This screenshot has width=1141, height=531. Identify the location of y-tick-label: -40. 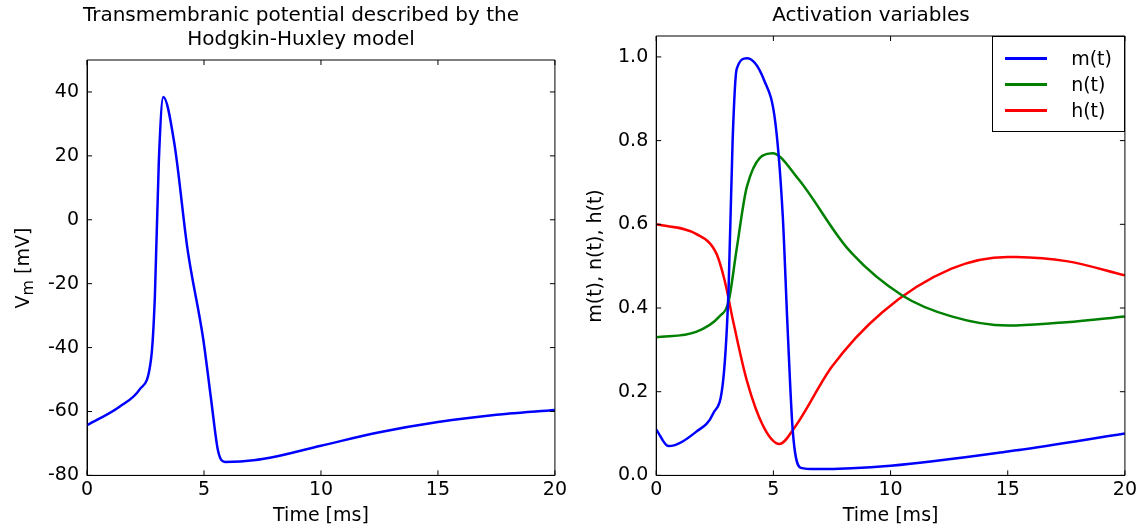
(63, 345).